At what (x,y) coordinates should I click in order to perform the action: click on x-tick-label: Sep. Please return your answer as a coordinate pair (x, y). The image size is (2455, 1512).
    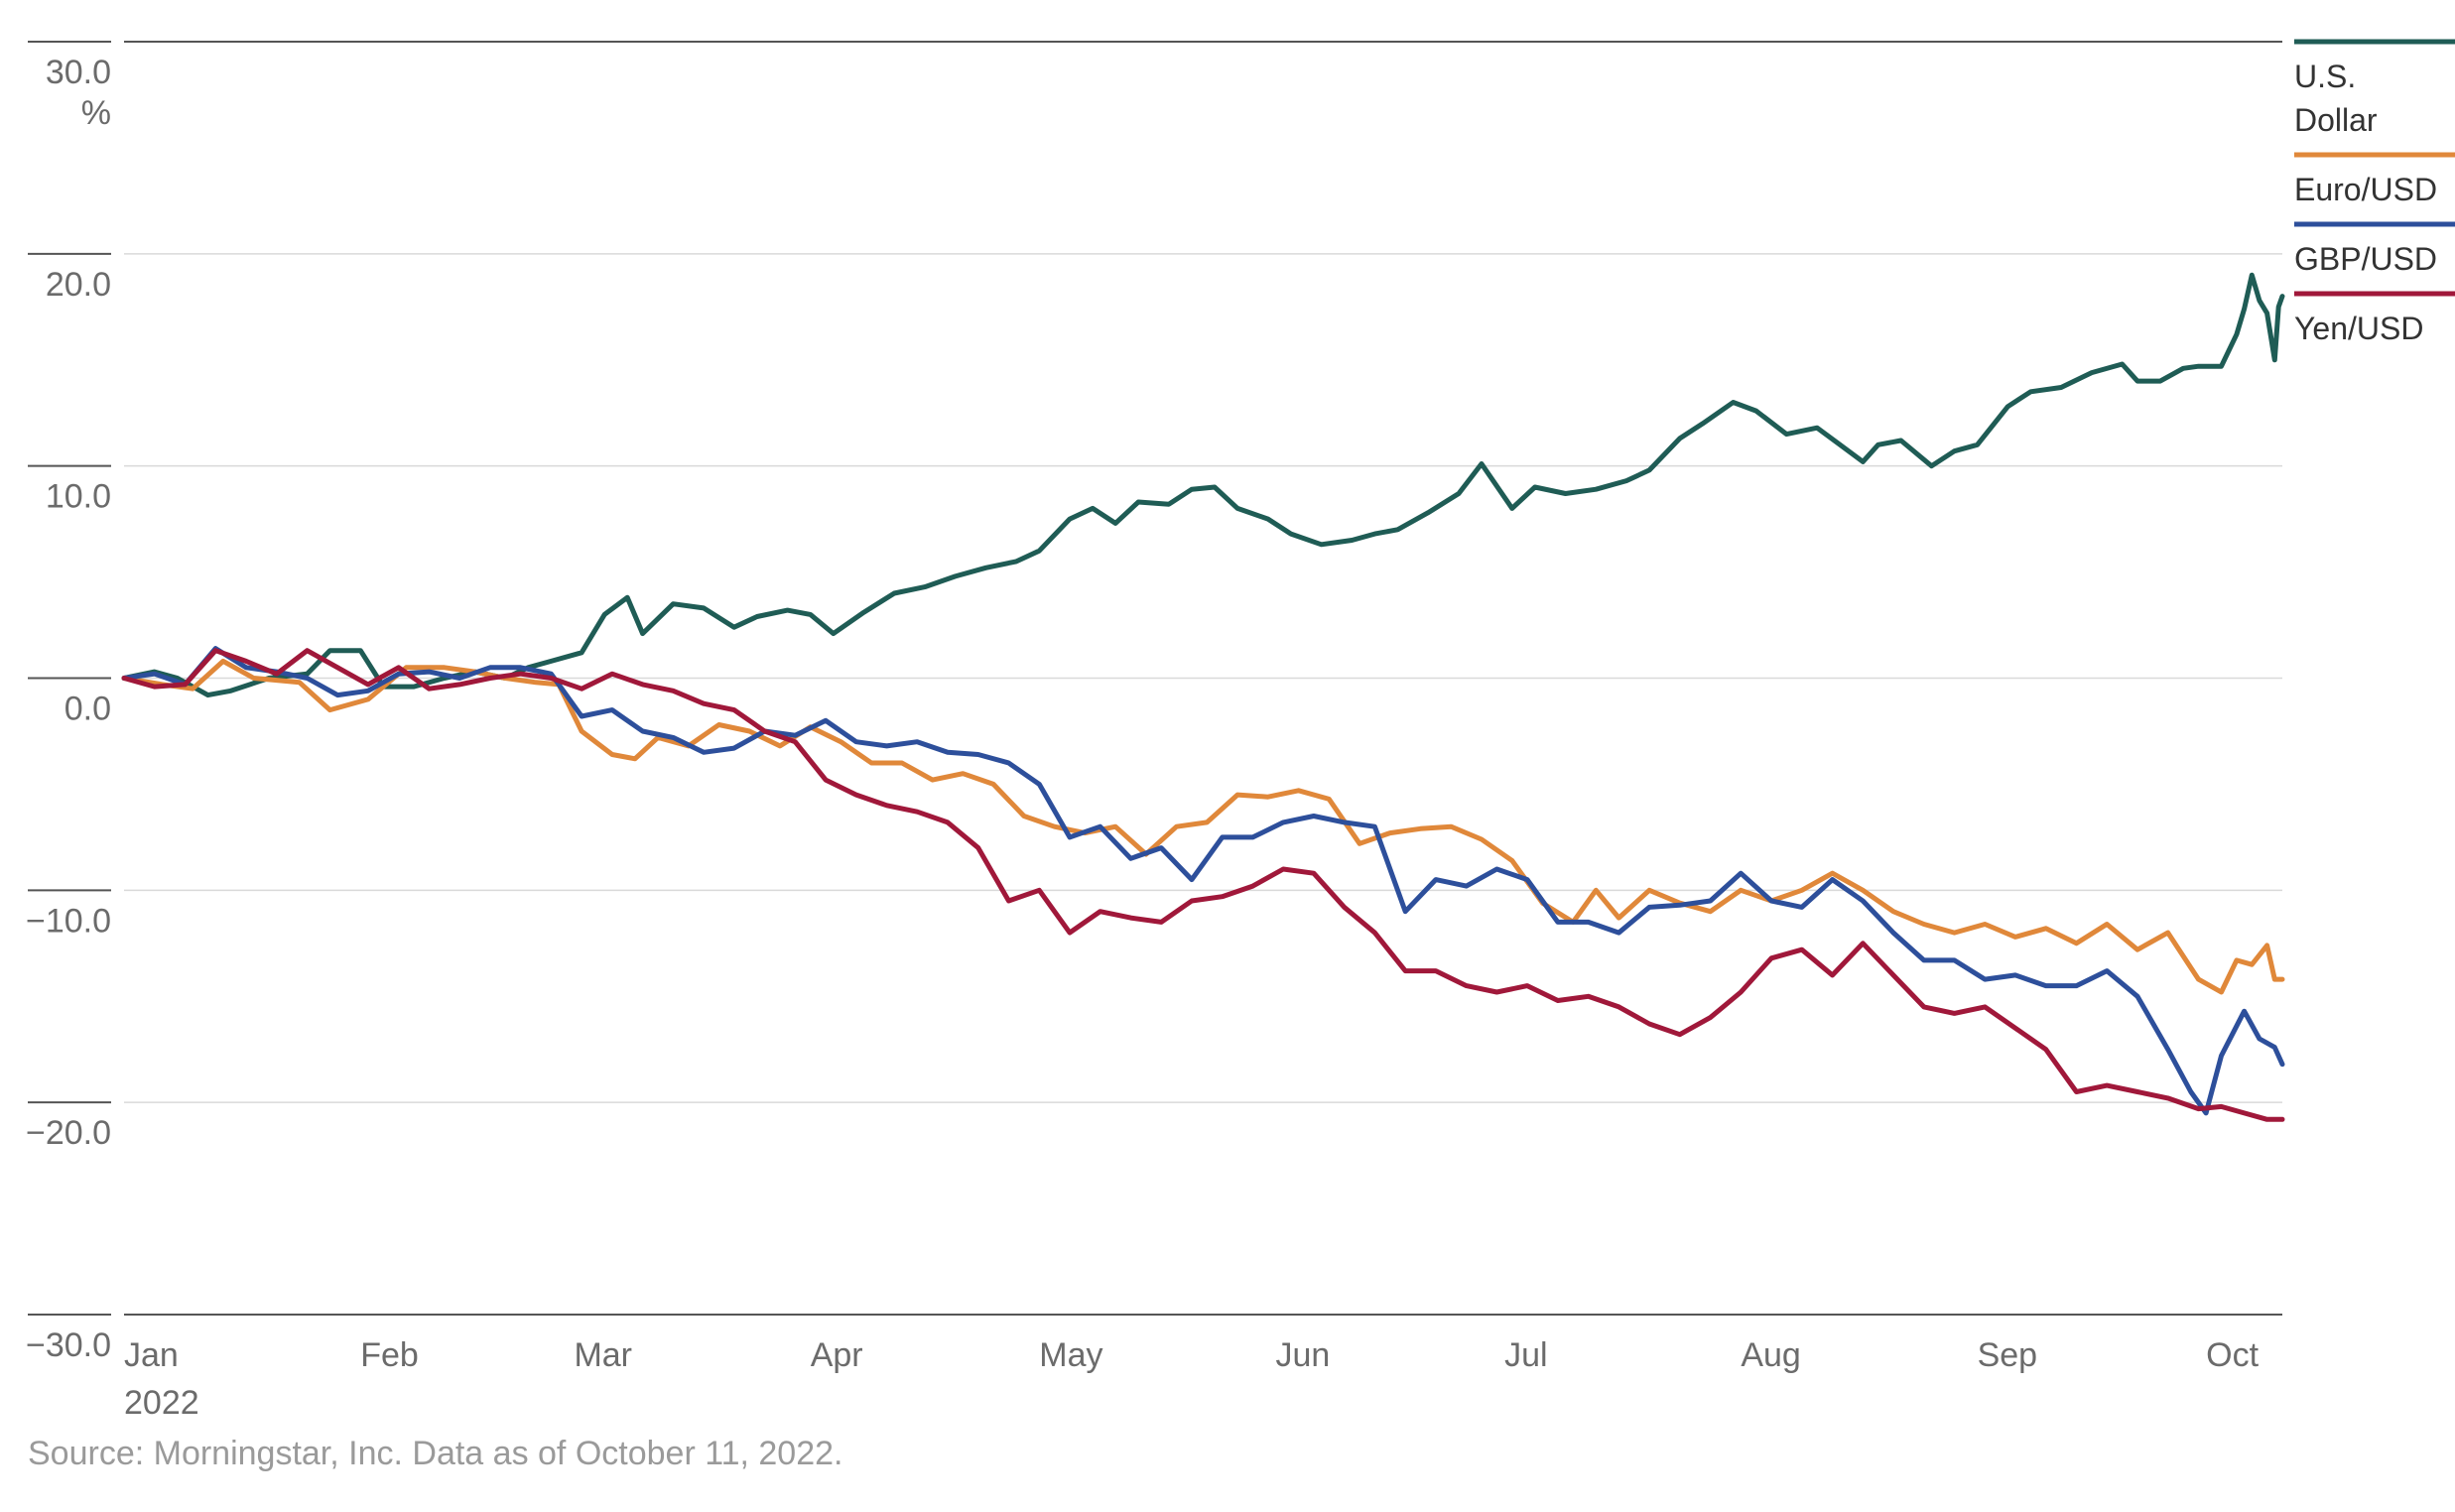
    Looking at the image, I should click on (2008, 1355).